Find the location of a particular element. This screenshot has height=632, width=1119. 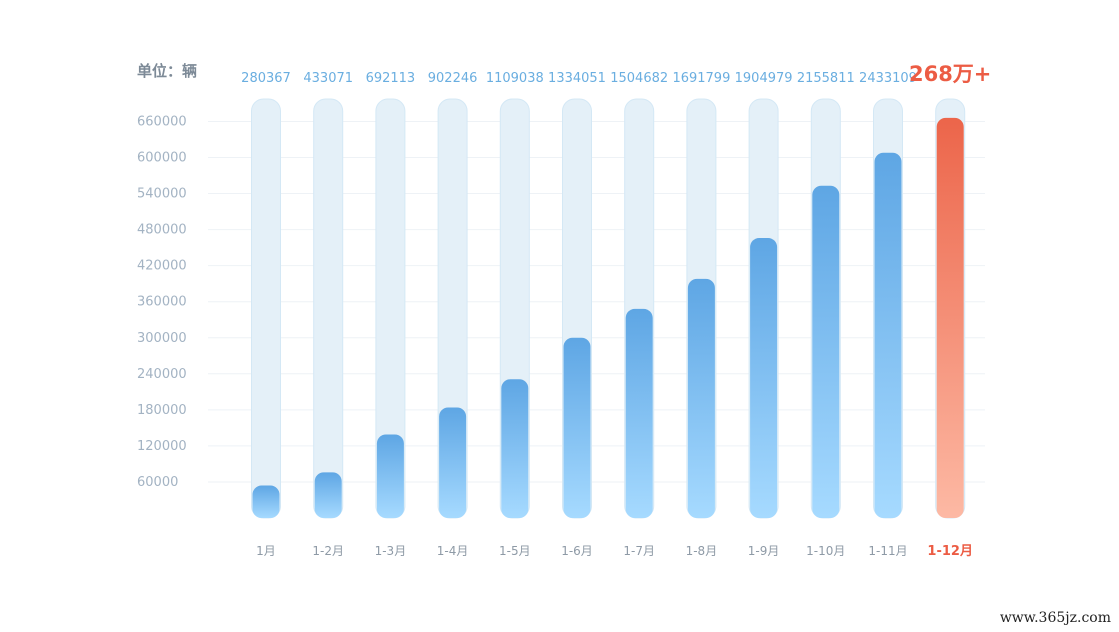

x-tick-label: 1-6月 is located at coordinates (577, 551).